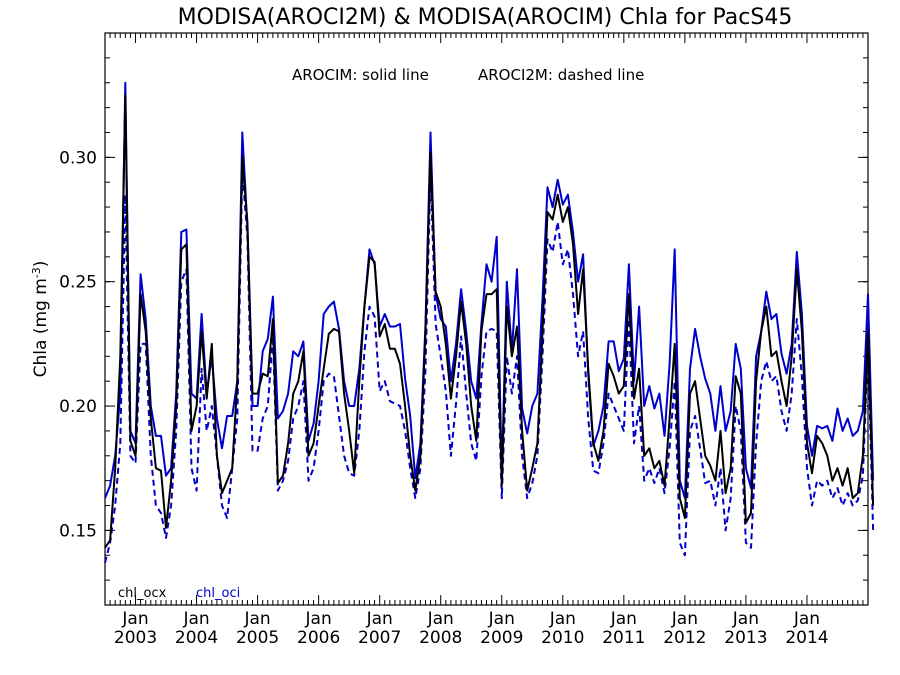  I want to click on legend: chl_ocx chl_oci, so click(179, 593).